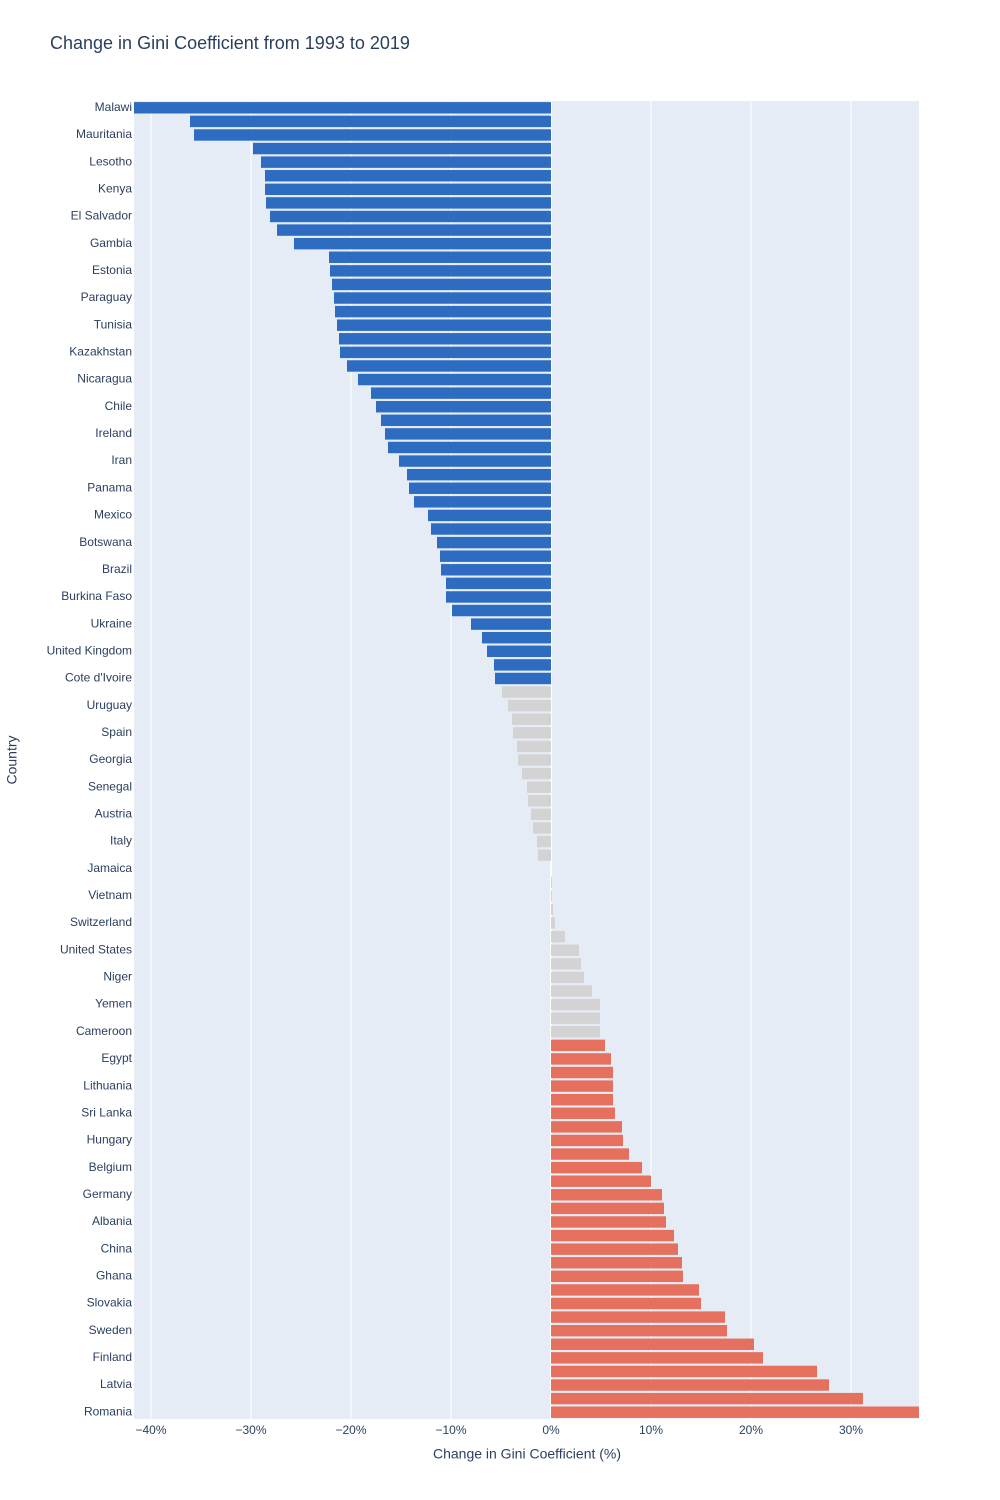 This screenshot has height=1500, width=1000. What do you see at coordinates (113, 1004) in the screenshot?
I see `y-tick-label: Yemen` at bounding box center [113, 1004].